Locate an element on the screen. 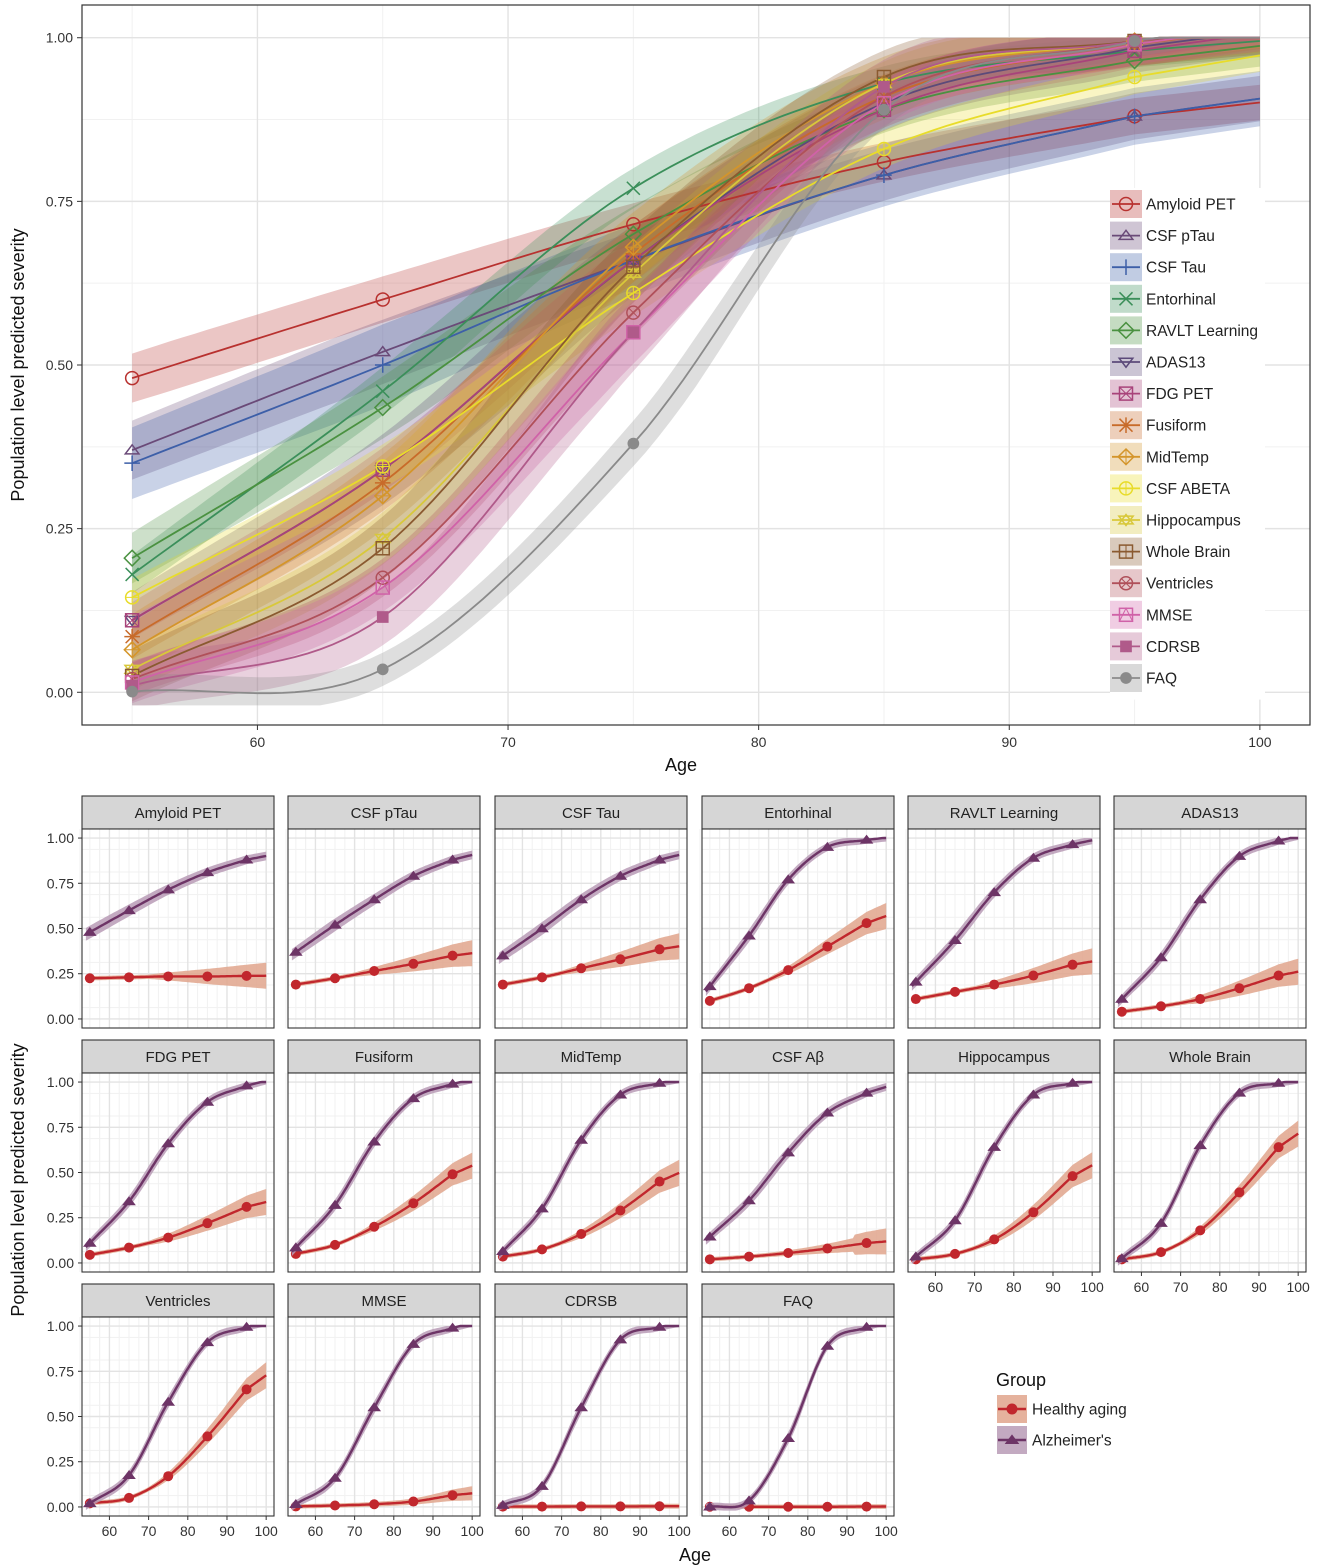 This screenshot has height=1568, width=1325. x-tick-label: 100 is located at coordinates (472, 1531).